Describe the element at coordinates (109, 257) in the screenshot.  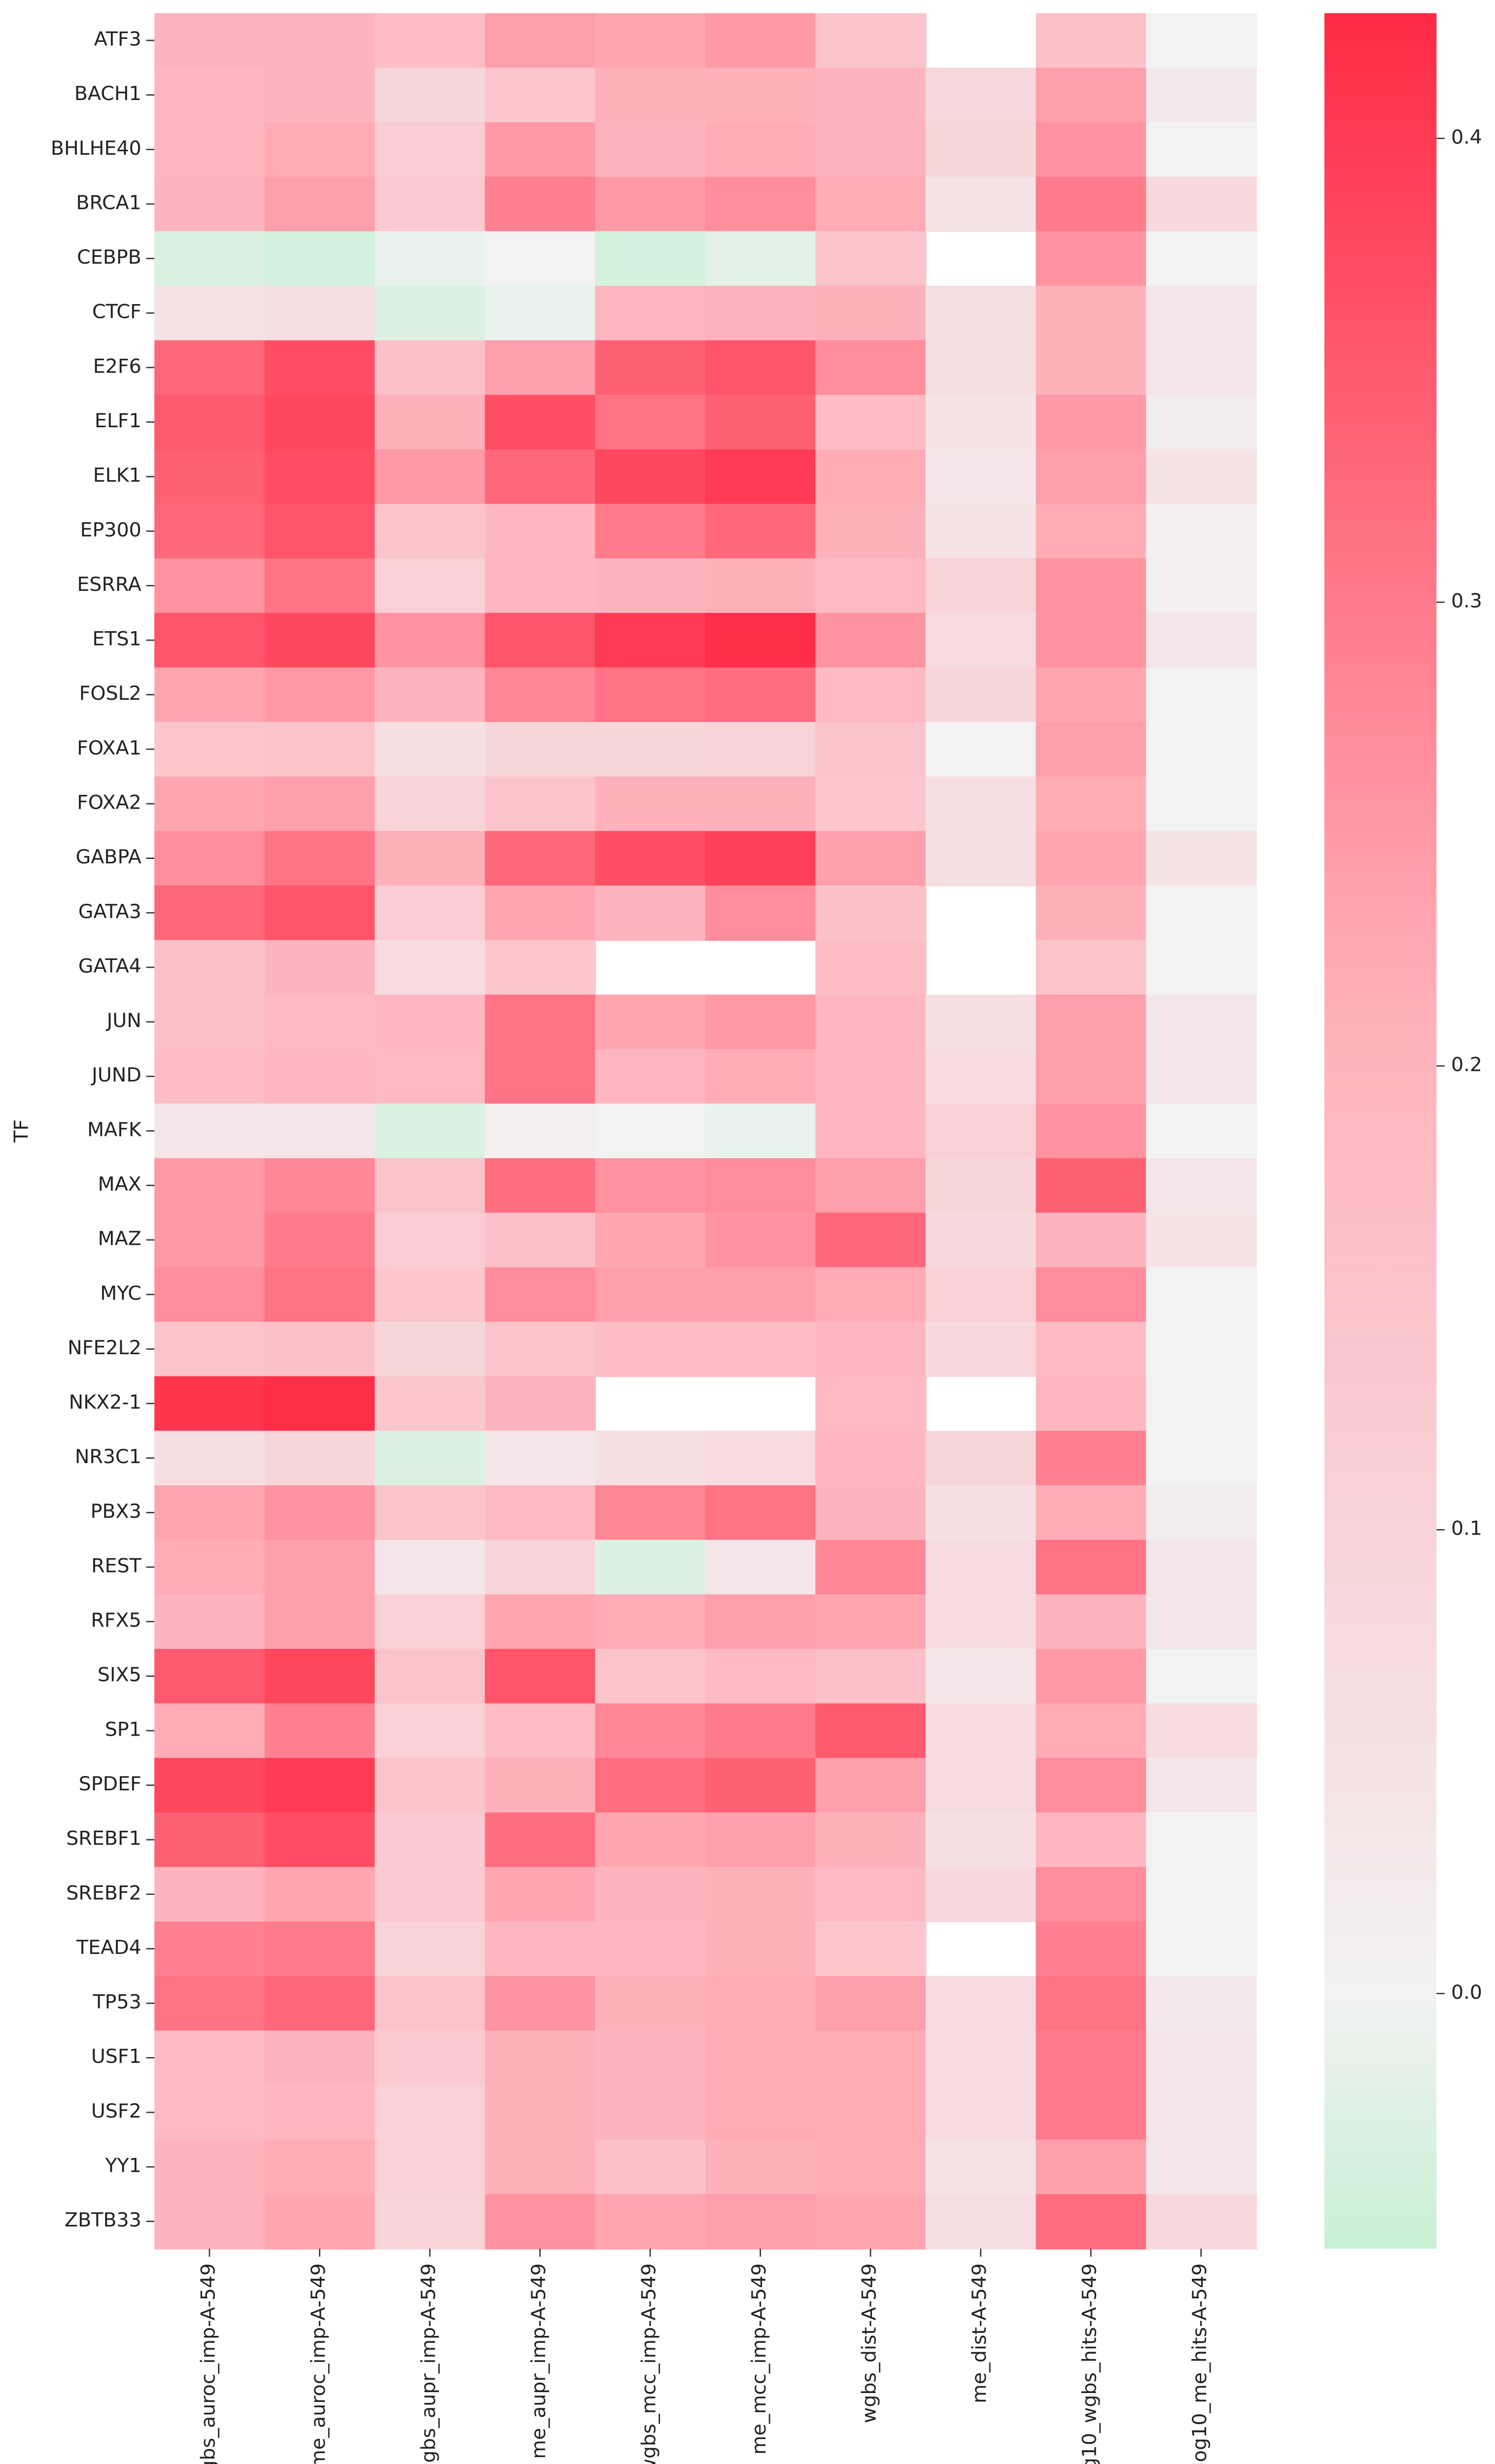
I see `y-tick-label: CEBPB` at that location.